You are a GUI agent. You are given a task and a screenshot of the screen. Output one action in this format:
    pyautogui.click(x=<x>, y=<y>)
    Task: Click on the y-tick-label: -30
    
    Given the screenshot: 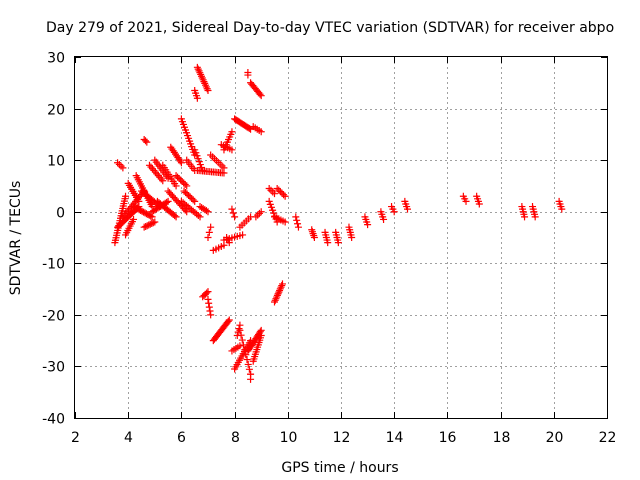 What is the action you would take?
    pyautogui.click(x=53, y=368)
    